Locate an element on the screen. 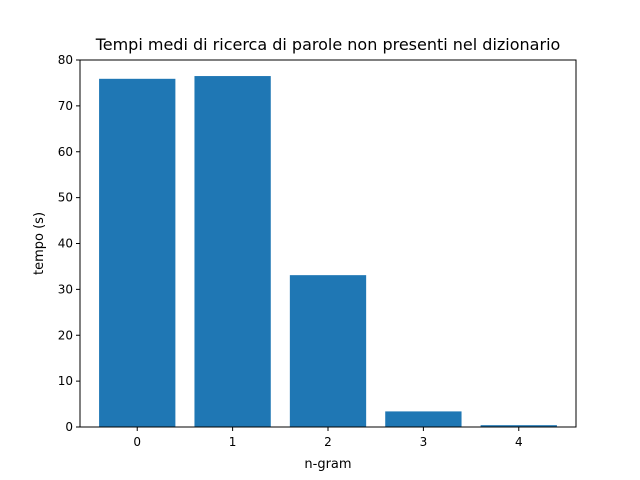 This screenshot has width=640, height=480. x-axis-ticks: 0 1 2 3 4 is located at coordinates (328, 438).